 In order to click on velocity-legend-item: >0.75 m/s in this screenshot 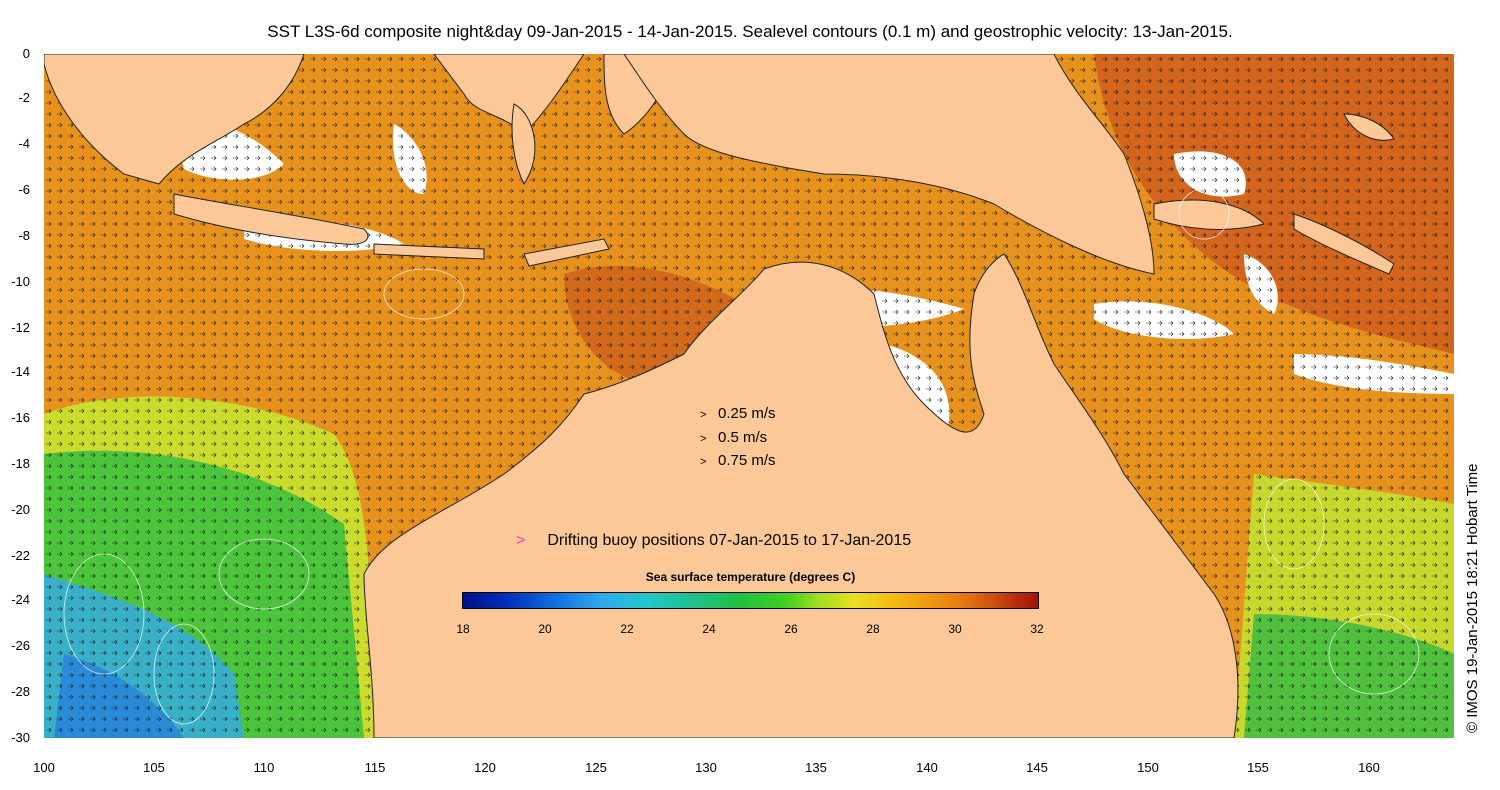, I will do `click(738, 460)`.